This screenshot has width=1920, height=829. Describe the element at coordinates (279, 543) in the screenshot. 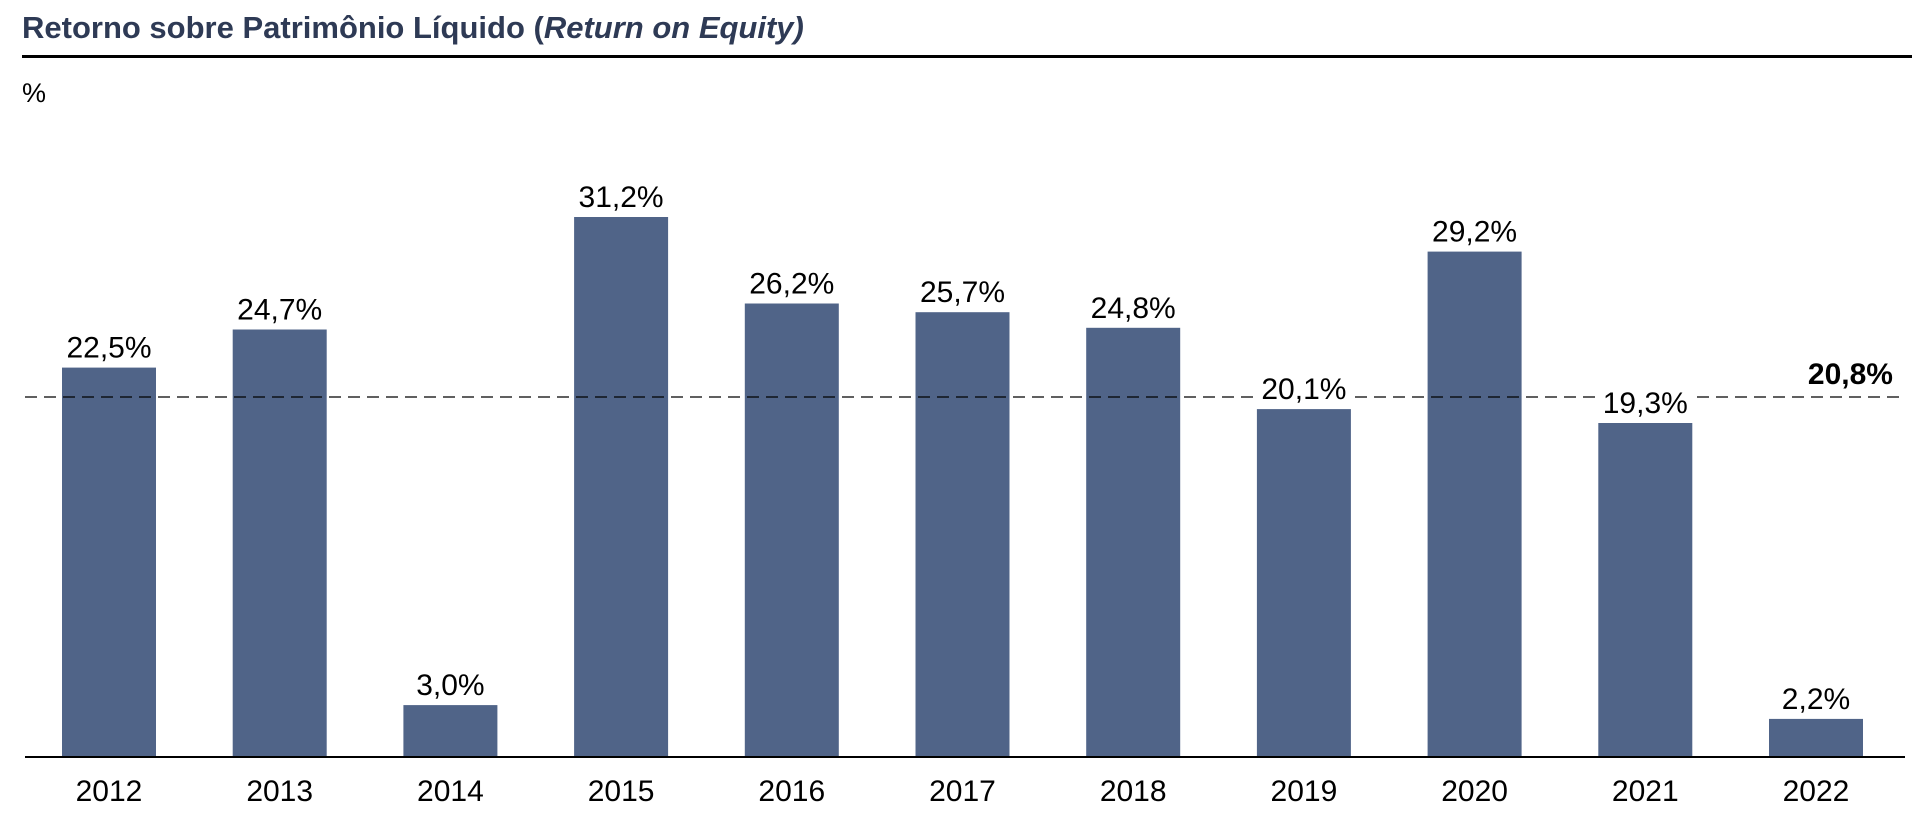

I see `bar-2013` at that location.